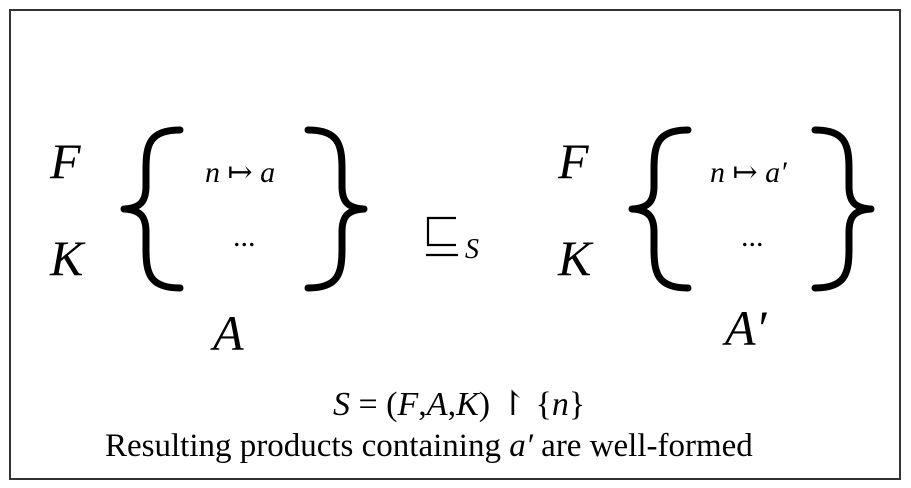 The width and height of the screenshot is (911, 488). Describe the element at coordinates (65, 161) in the screenshot. I see `left-row-label-f: F` at that location.